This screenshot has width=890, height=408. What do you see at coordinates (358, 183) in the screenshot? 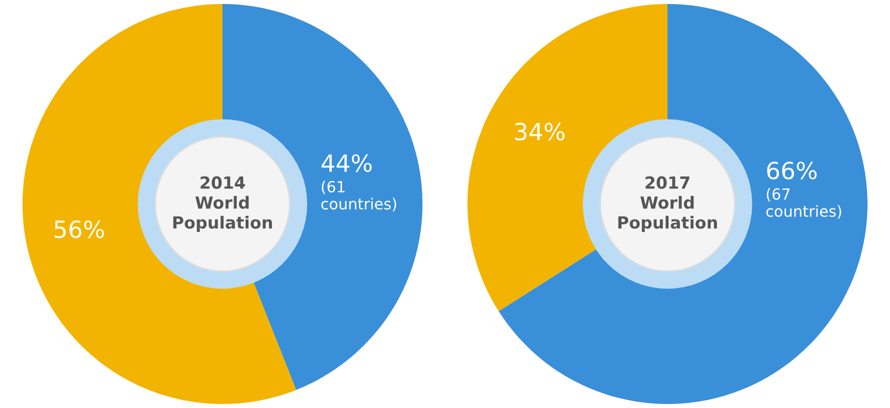
I see `data-label: 44% (61 countries)` at bounding box center [358, 183].